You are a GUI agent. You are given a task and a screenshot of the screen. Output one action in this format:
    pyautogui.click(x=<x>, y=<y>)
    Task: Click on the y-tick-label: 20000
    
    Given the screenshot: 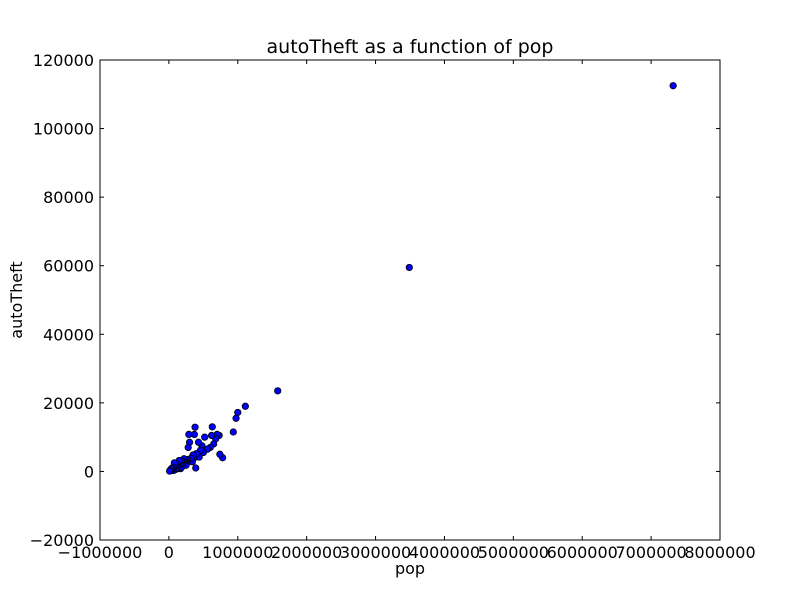 What is the action you would take?
    pyautogui.click(x=68, y=403)
    